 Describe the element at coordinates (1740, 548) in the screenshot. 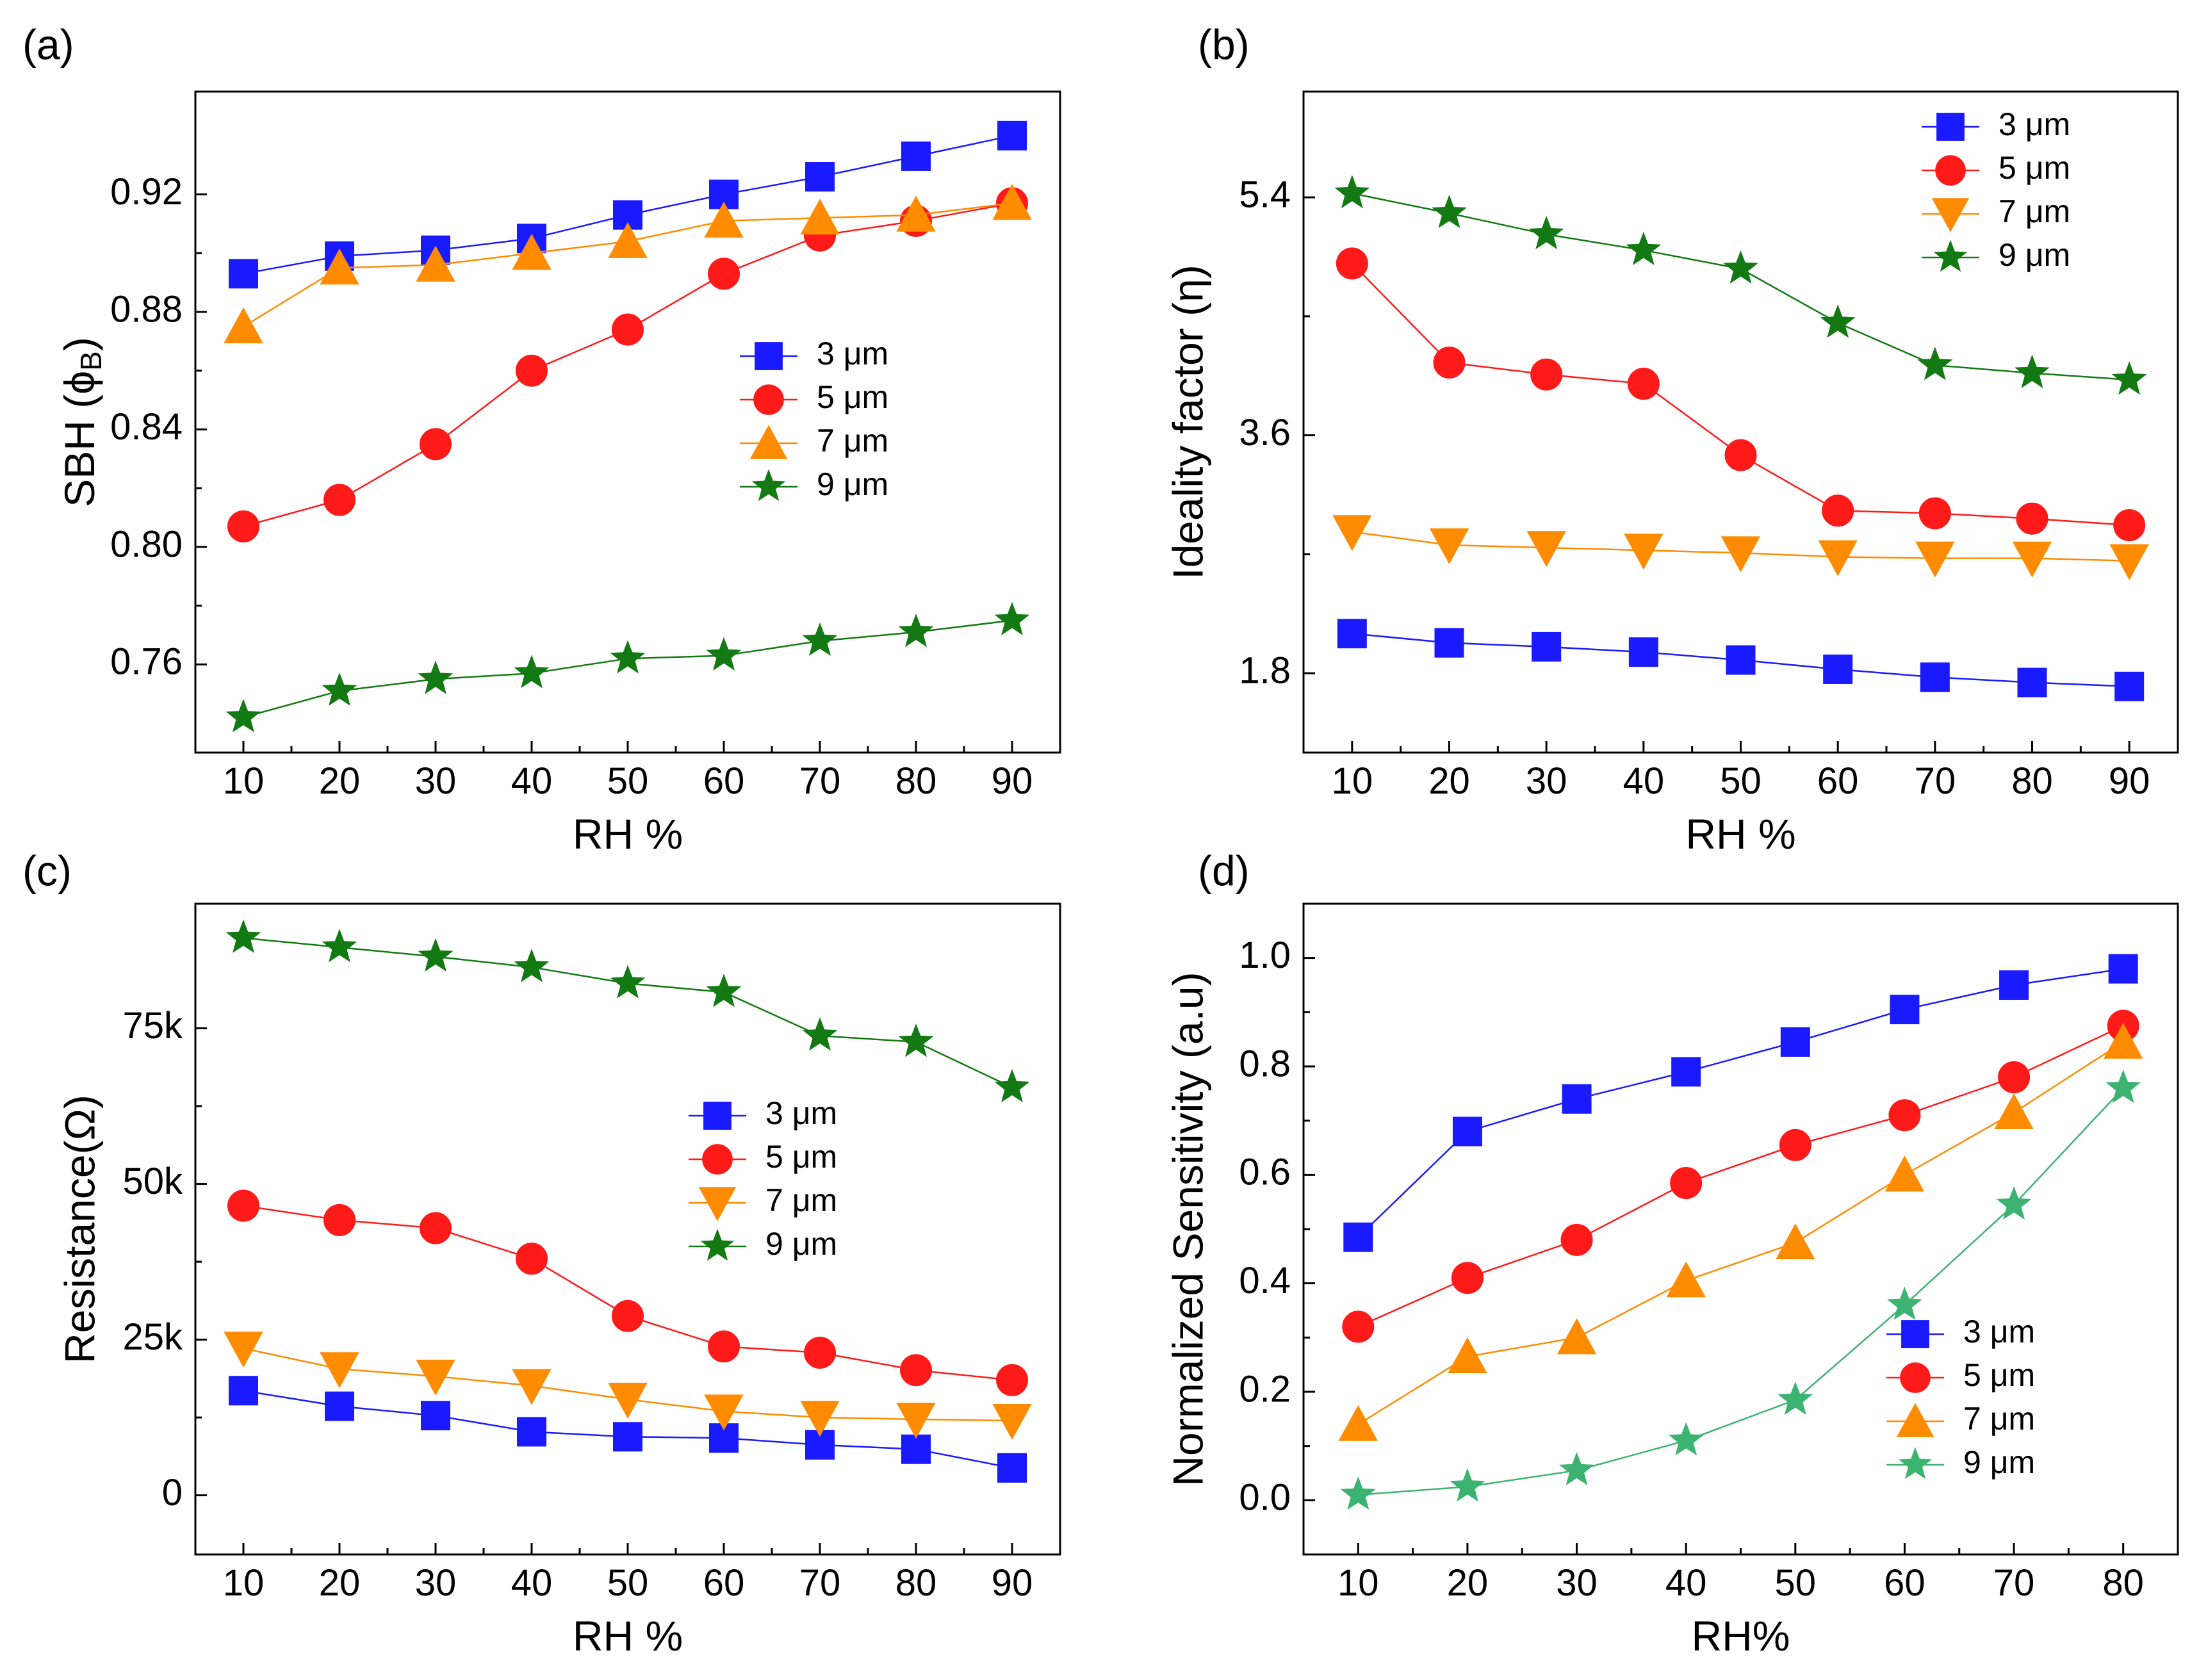

I see `series-7um` at that location.